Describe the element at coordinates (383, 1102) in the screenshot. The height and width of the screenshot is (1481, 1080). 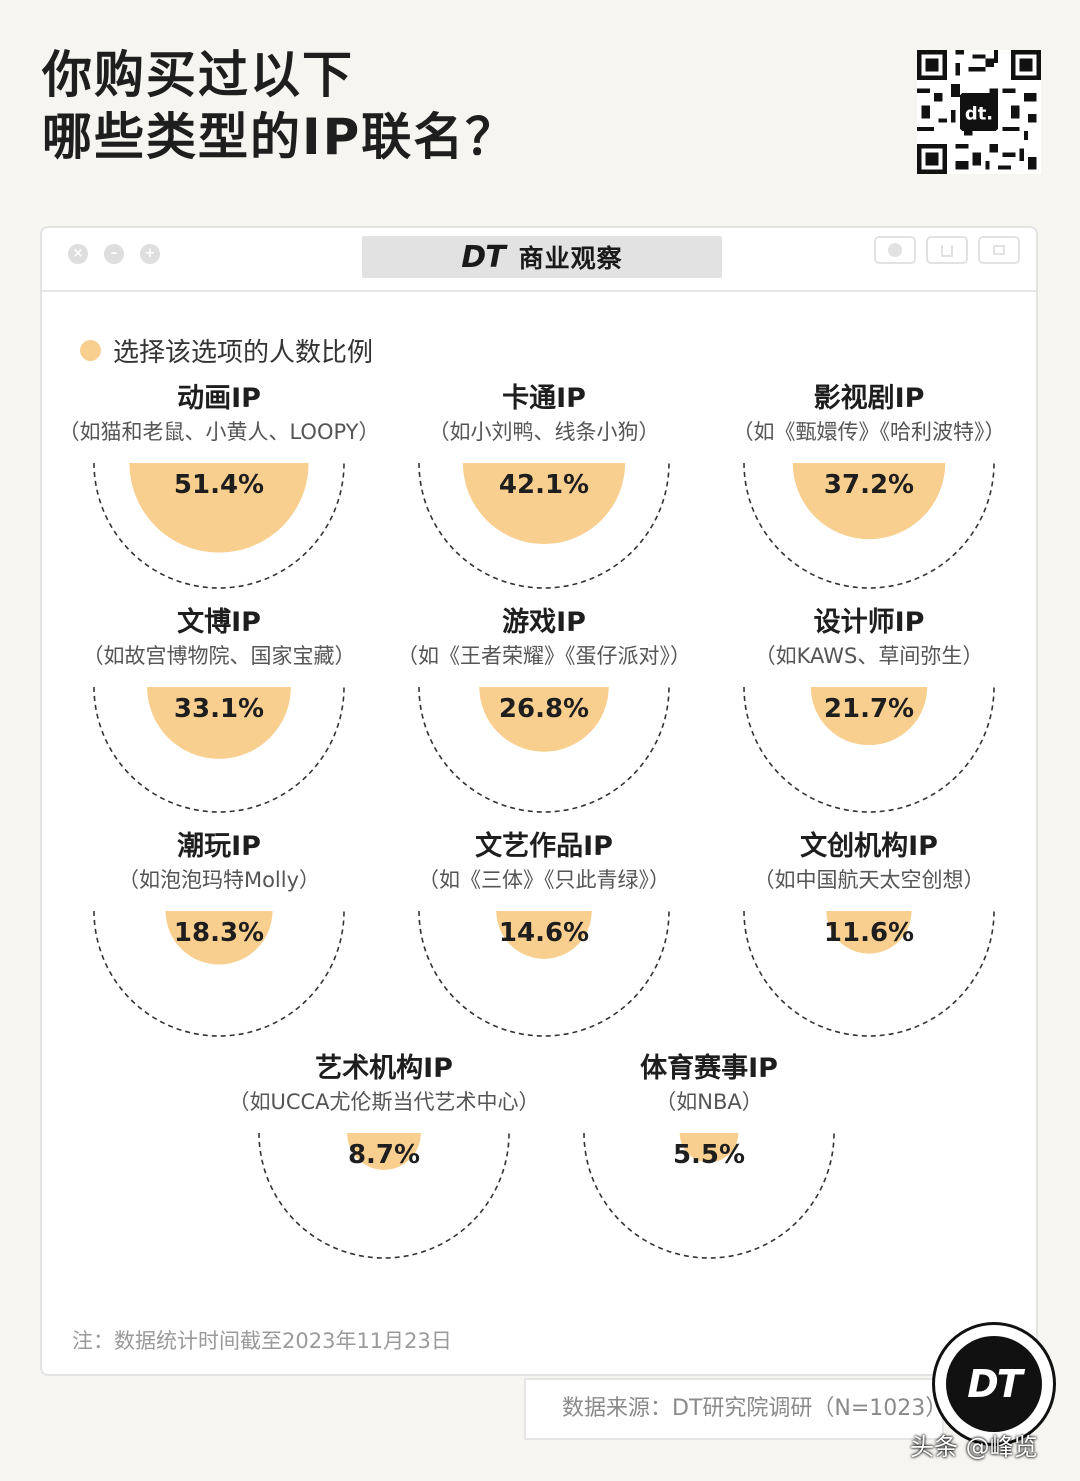
I see `category-example: （如UCCA尤伦斯当代艺术中心）` at that location.